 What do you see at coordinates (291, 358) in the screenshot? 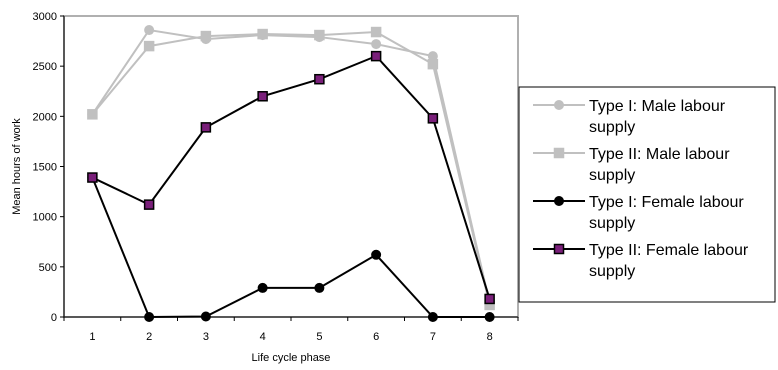
I see `x-axis-title: Life cycle phase` at bounding box center [291, 358].